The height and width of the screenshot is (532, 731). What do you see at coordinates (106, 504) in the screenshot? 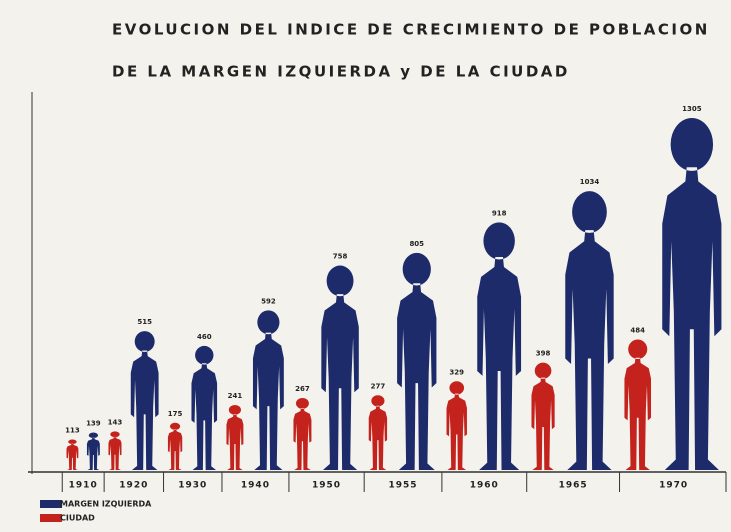
I see `legend-label: MARGEN IZQUIERDA` at bounding box center [106, 504].